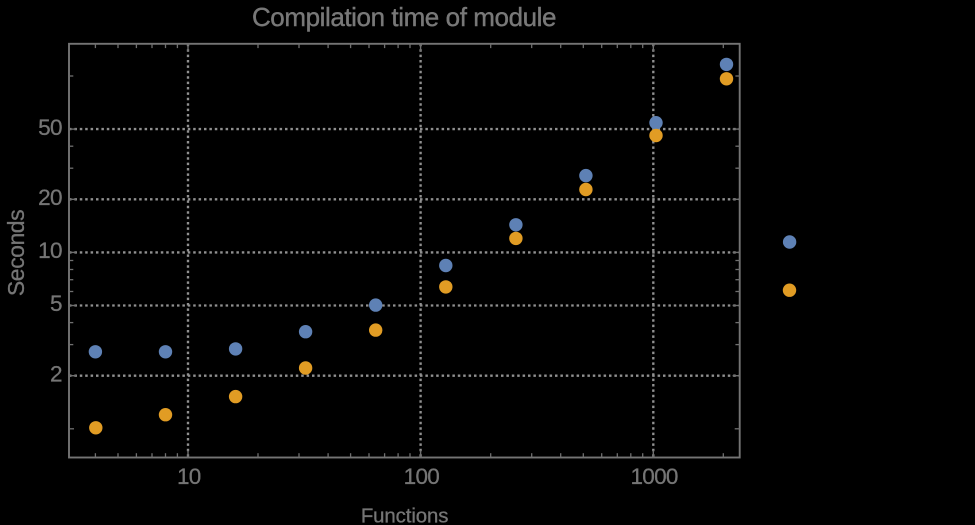 Image resolution: width=975 pixels, height=525 pixels. Describe the element at coordinates (422, 476) in the screenshot. I see `svg-text: 100` at that location.